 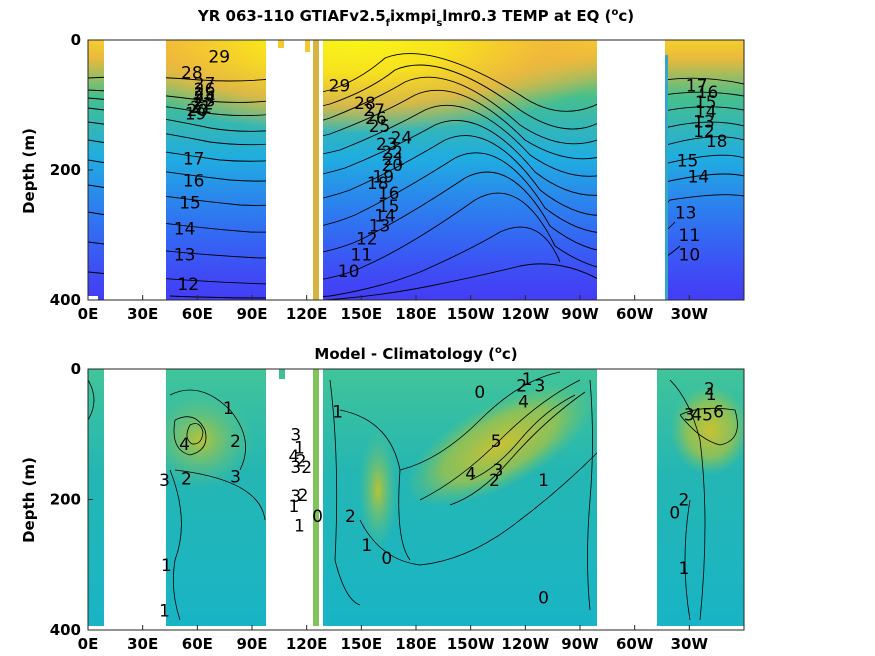 What do you see at coordinates (393, 309) in the screenshot?
I see `chart-top-xticks: 0E 30E 60E 90E 120E 150E 180E 150W 120W 90W 60W 30W` at bounding box center [393, 309].